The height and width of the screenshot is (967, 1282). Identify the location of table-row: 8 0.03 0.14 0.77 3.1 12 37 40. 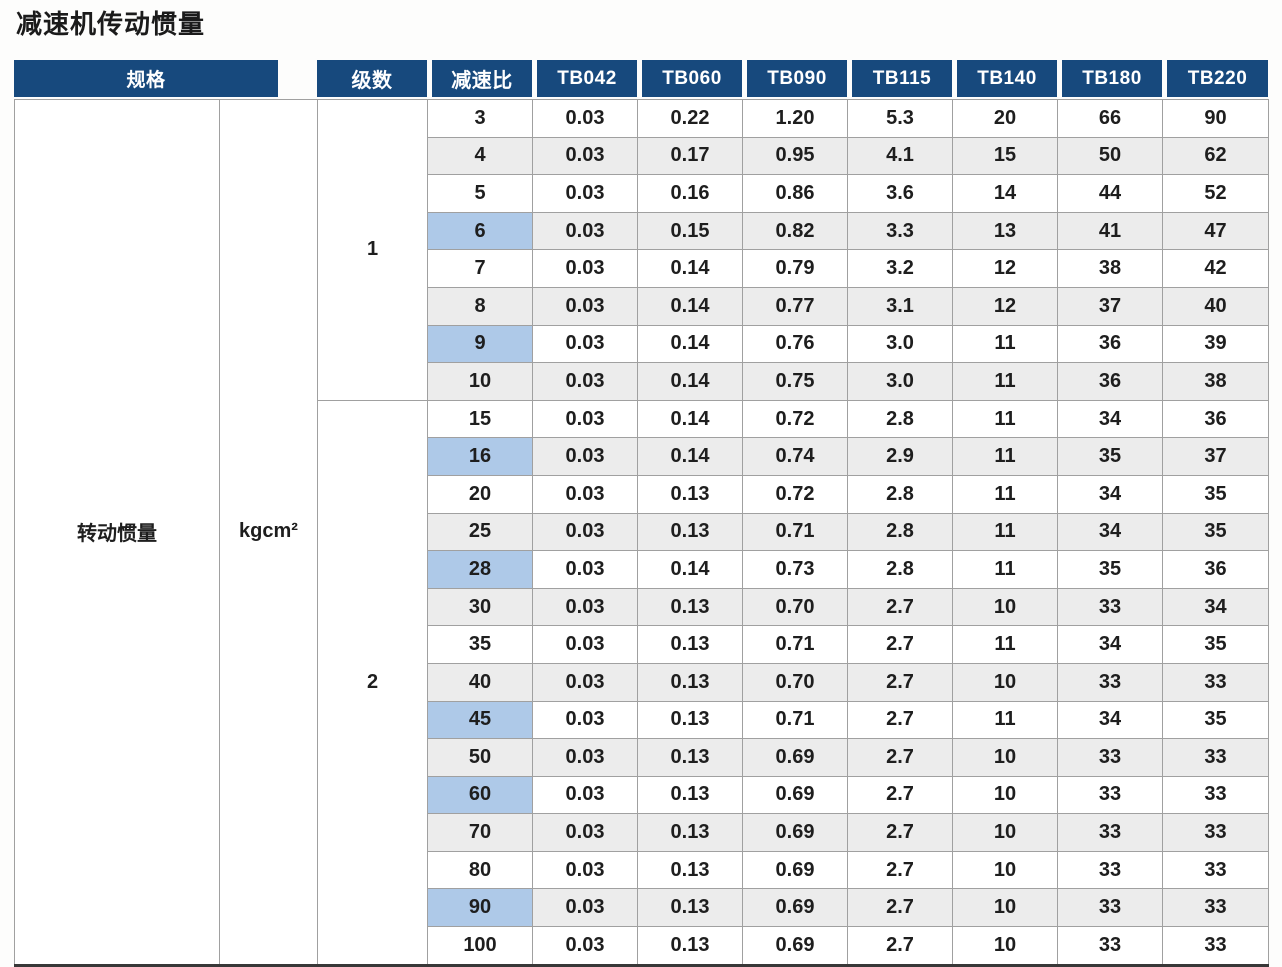
(642, 306).